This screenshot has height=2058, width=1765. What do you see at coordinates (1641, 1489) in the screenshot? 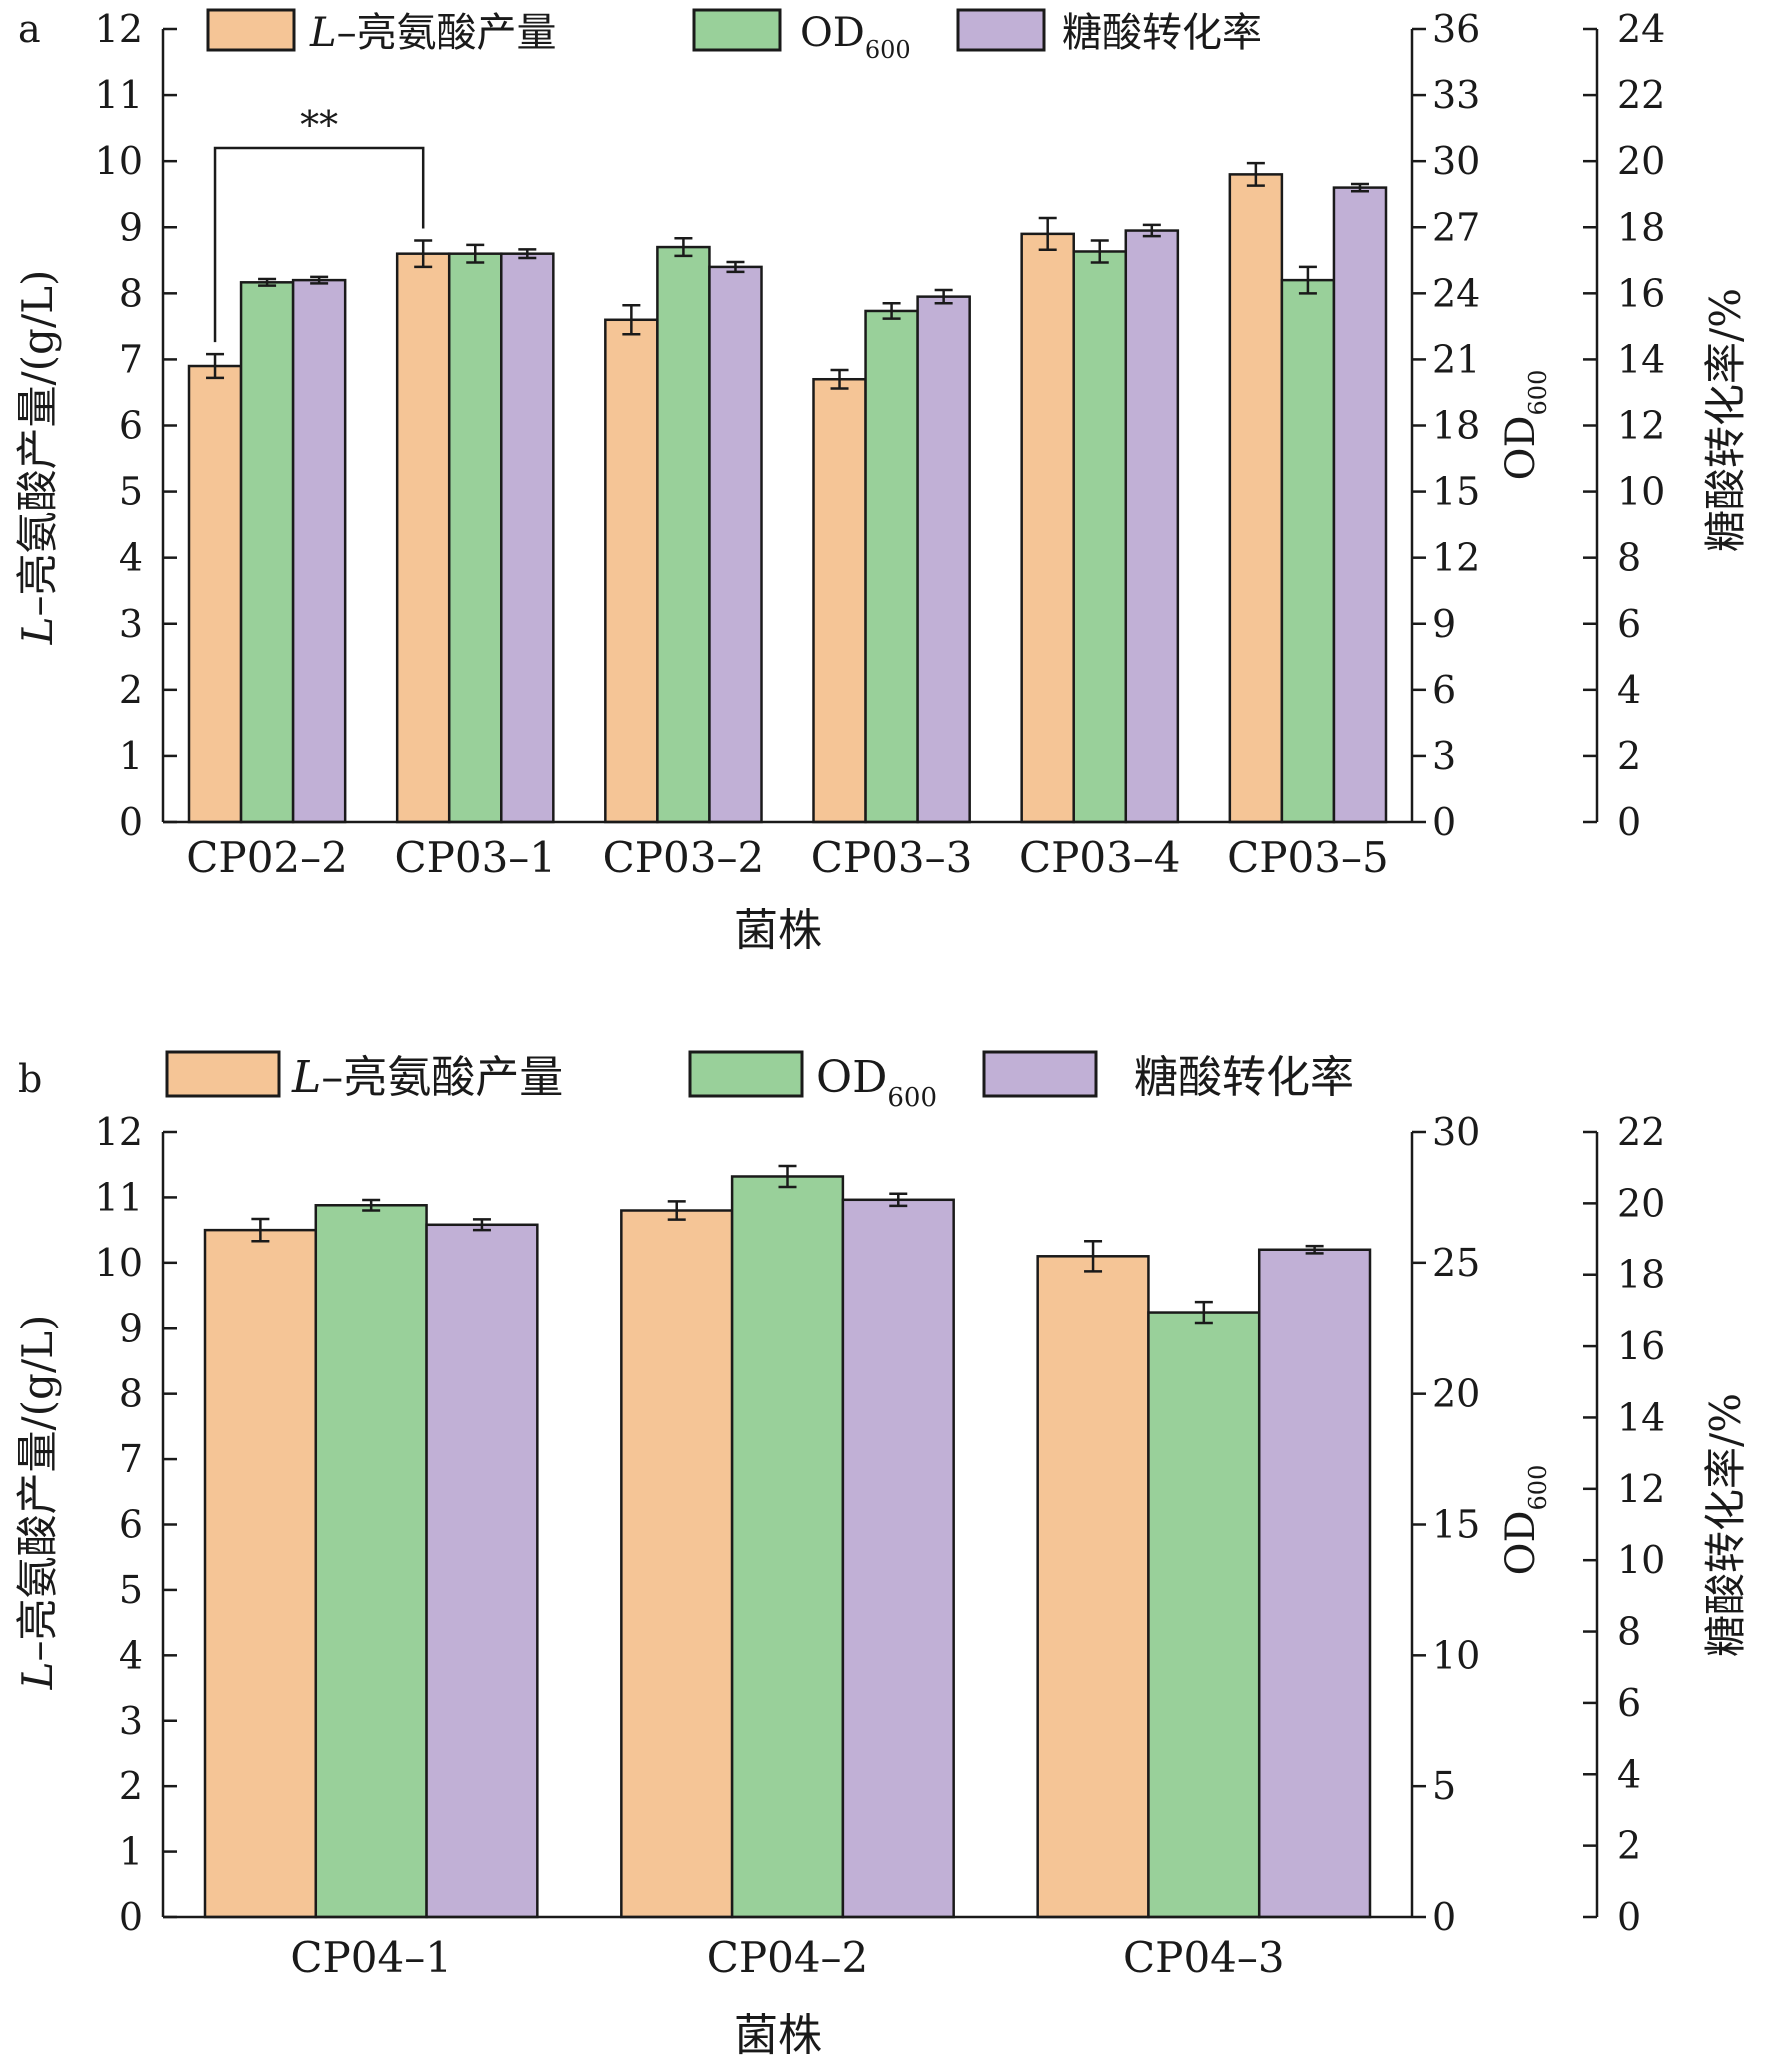
I see `tick-label-right2-b: 12` at bounding box center [1641, 1489].